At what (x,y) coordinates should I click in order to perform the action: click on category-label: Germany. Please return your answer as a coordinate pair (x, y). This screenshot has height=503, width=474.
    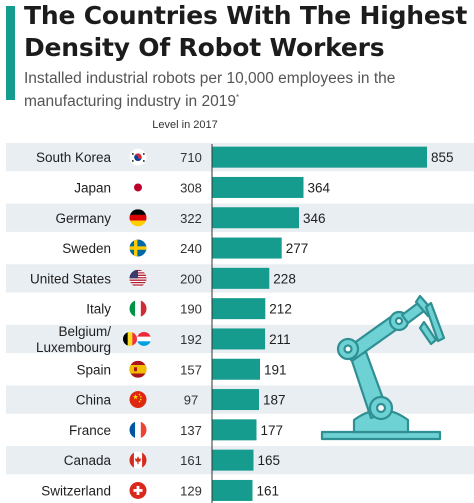
    Looking at the image, I should click on (83, 218).